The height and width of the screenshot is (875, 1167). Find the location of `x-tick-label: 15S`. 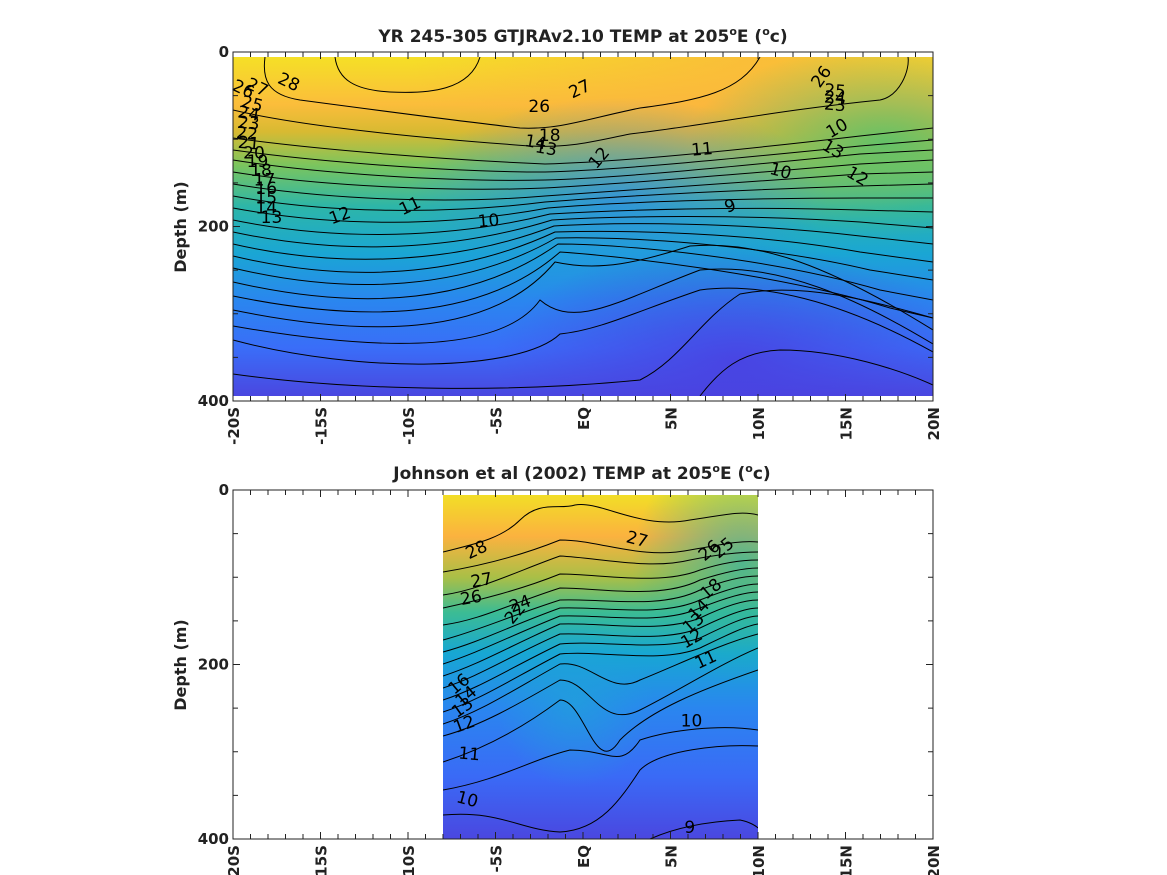

x-tick-label: 15S is located at coordinates (322, 860).